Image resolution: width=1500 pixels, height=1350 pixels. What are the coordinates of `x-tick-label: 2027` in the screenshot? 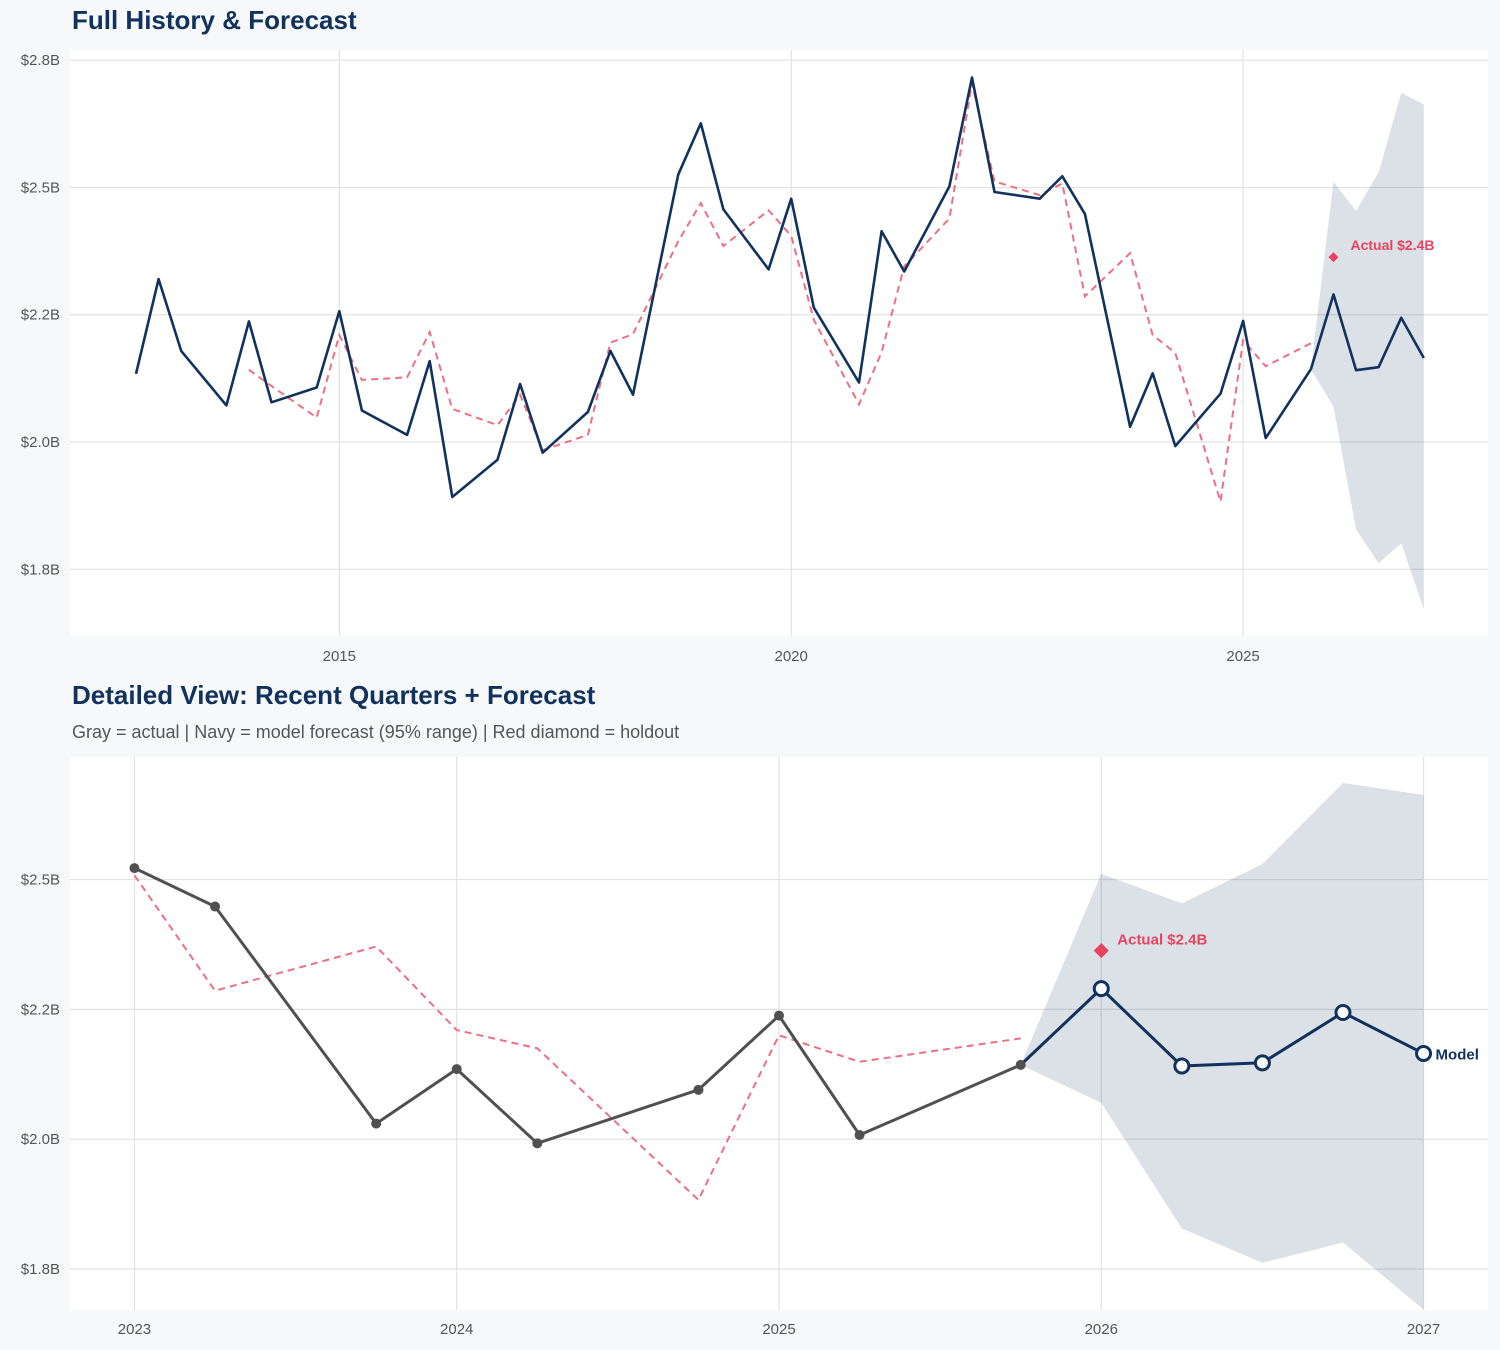 It's located at (1423, 1329).